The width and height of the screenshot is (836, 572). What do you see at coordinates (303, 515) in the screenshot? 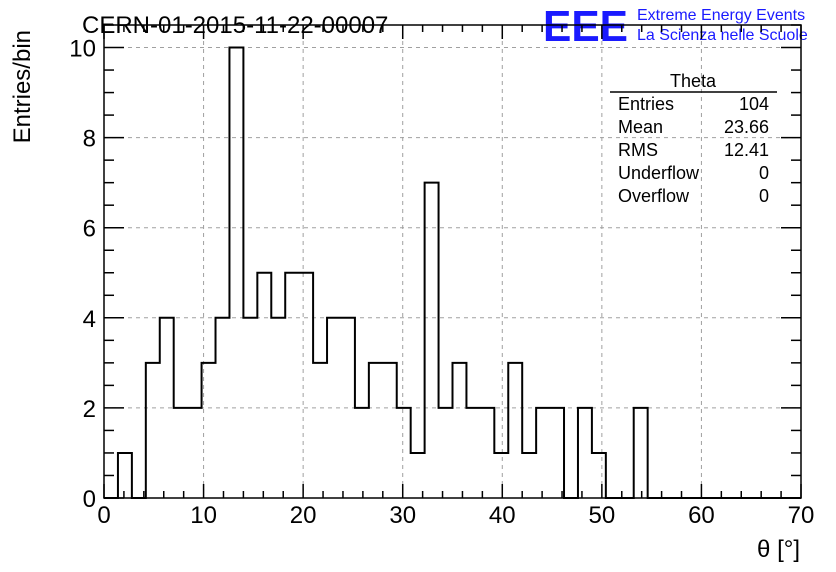
I see `x-tick-label: 20` at bounding box center [303, 515].